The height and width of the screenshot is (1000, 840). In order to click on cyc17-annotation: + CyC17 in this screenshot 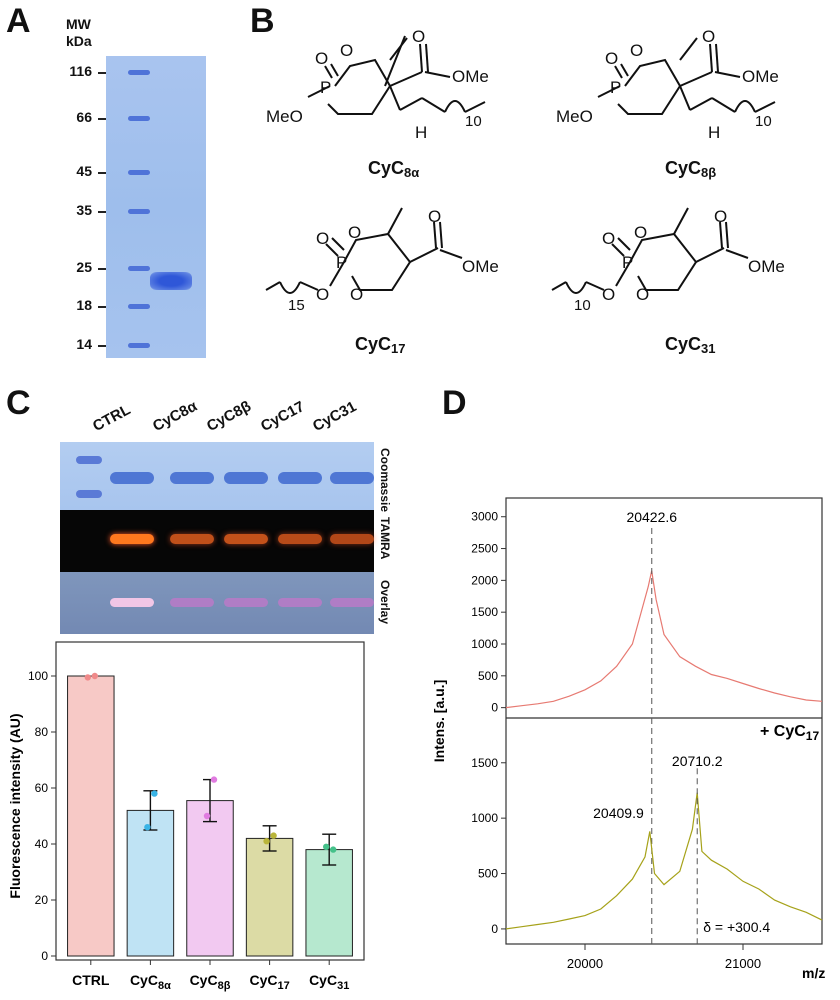, I will do `click(789, 733)`.